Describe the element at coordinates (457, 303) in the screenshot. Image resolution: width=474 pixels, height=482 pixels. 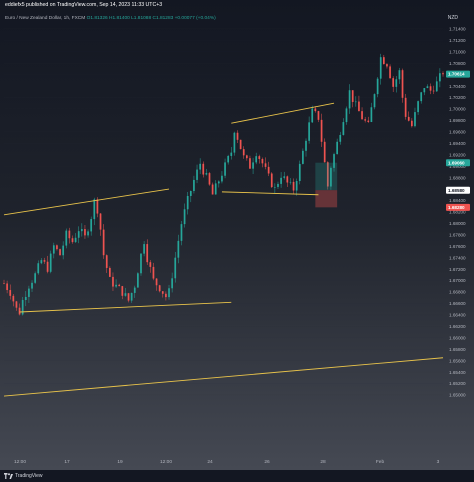
I see `y-tick-label: 1.66600` at that location.